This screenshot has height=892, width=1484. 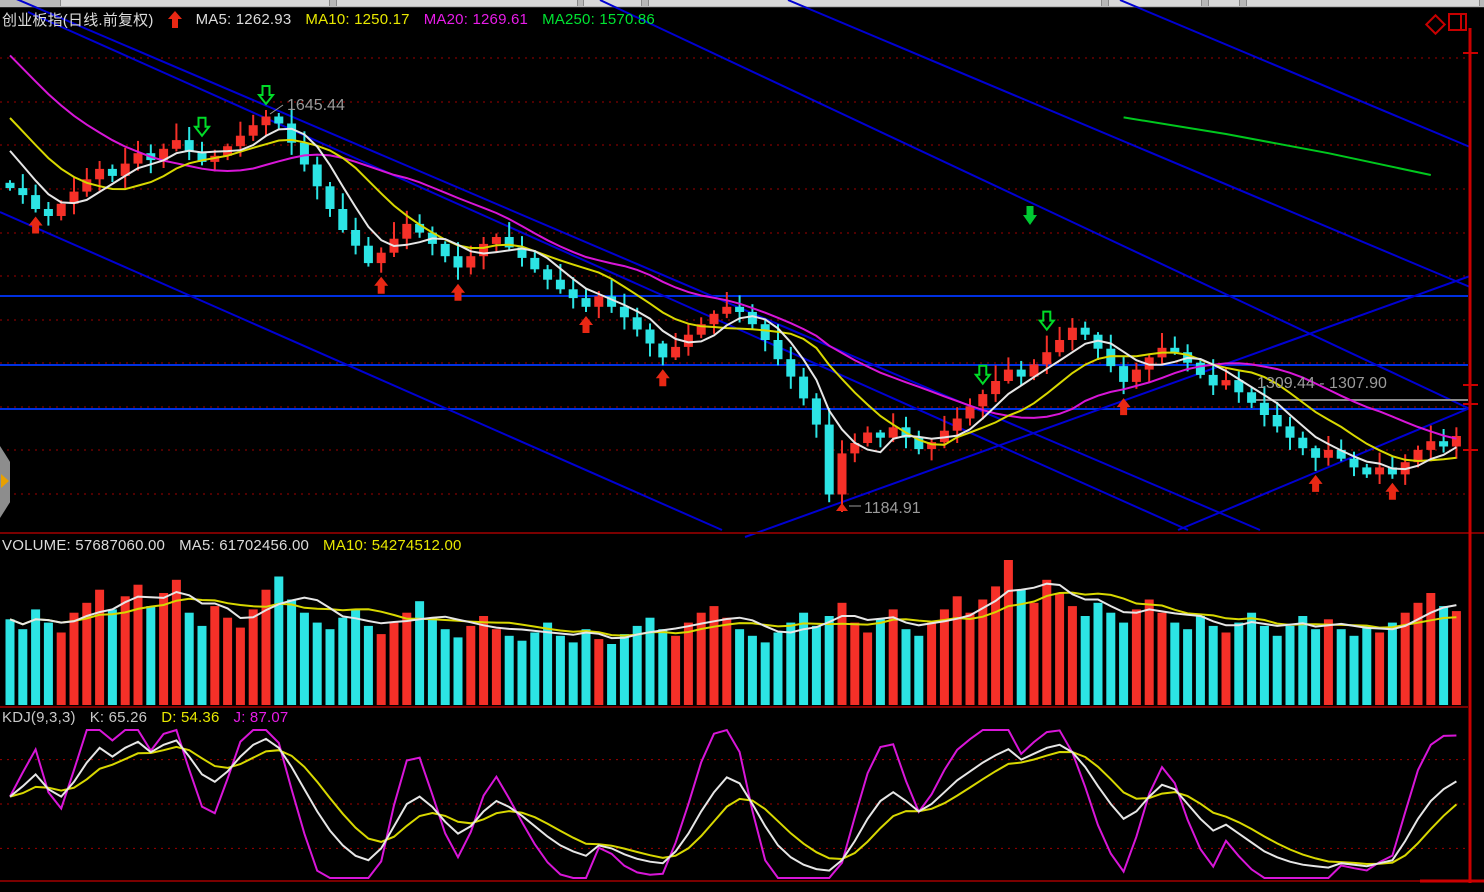 I want to click on kdj-k-value: K: 65.26, so click(x=118, y=717).